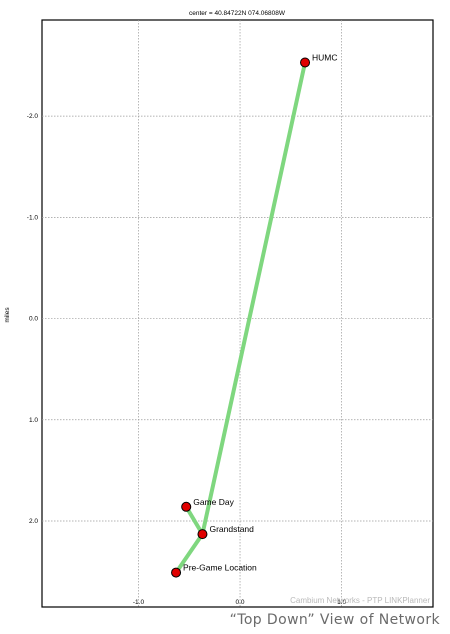  I want to click on figure-caption: “Top Down” View of Network, so click(334, 620).